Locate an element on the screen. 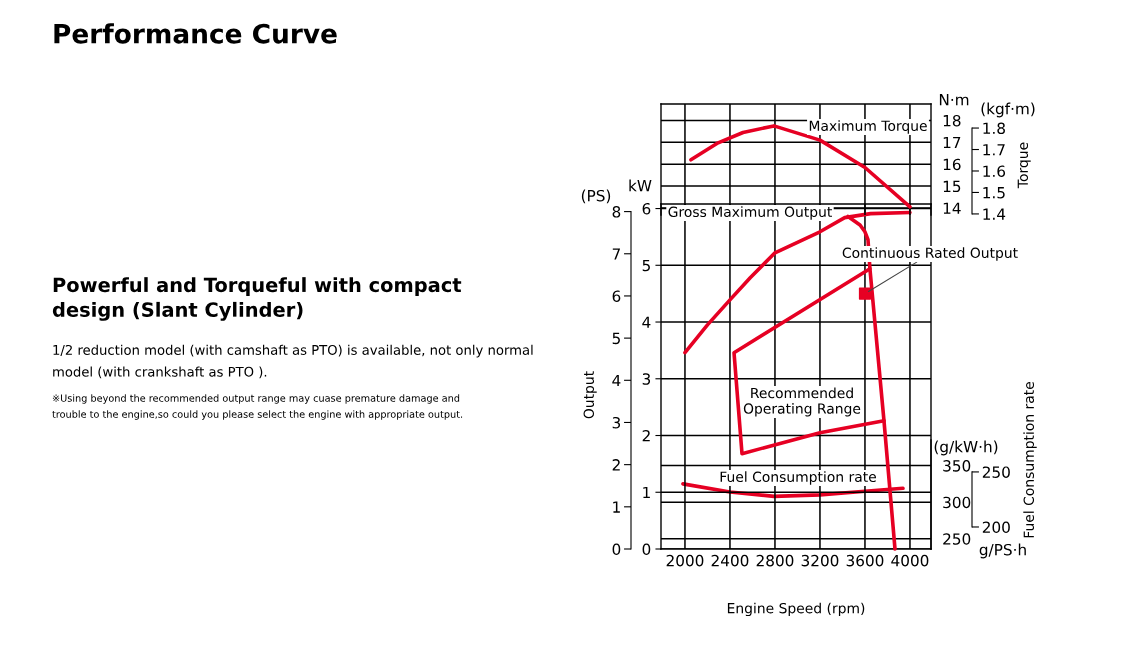 The image size is (1144, 650). y-tick-label: 350 is located at coordinates (957, 466).